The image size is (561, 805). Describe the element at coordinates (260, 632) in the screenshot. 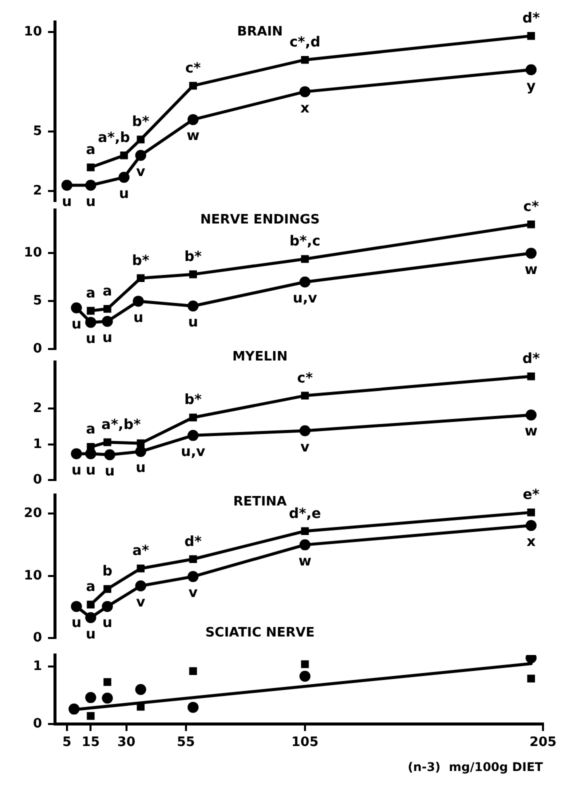

I see `chart-title: SCIATIC NERVE` at that location.